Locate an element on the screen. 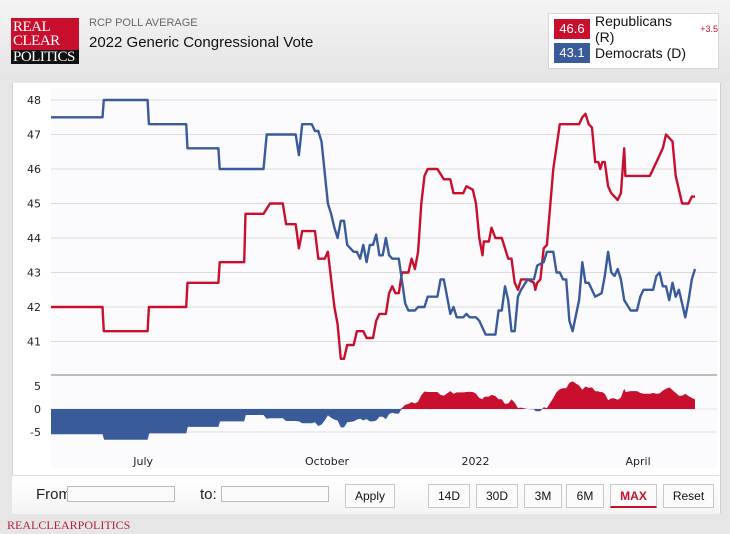 The image size is (730, 534). to-date-input is located at coordinates (275, 494).